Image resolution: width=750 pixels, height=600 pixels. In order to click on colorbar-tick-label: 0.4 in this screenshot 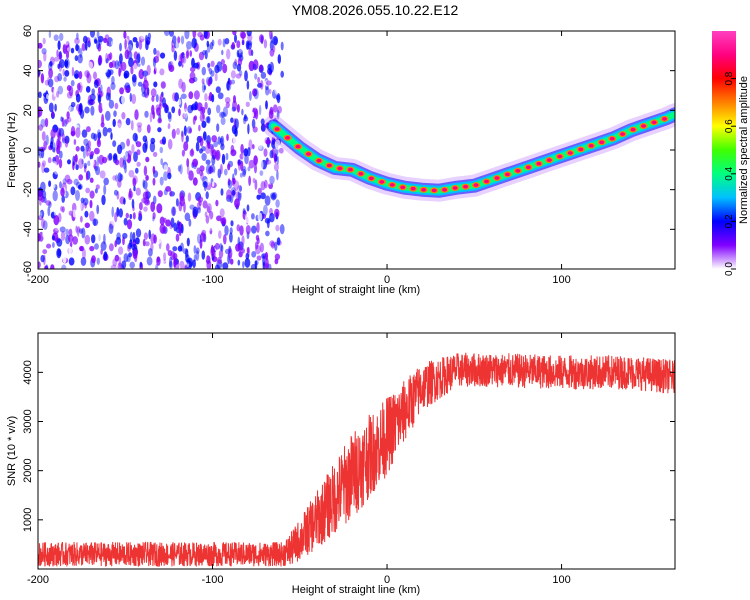, I will do `click(729, 173)`.